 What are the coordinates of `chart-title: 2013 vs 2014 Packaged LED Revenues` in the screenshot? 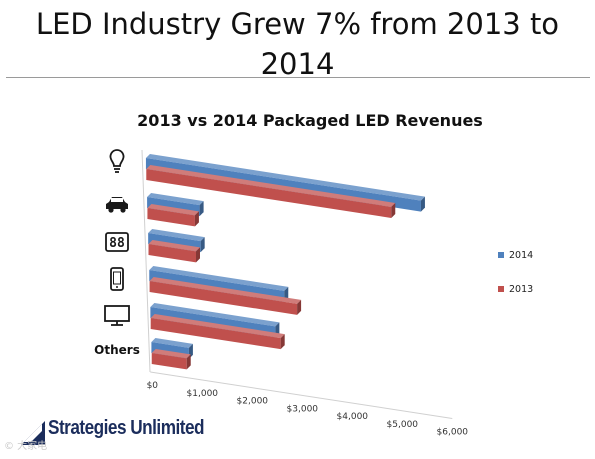 It's located at (310, 120).